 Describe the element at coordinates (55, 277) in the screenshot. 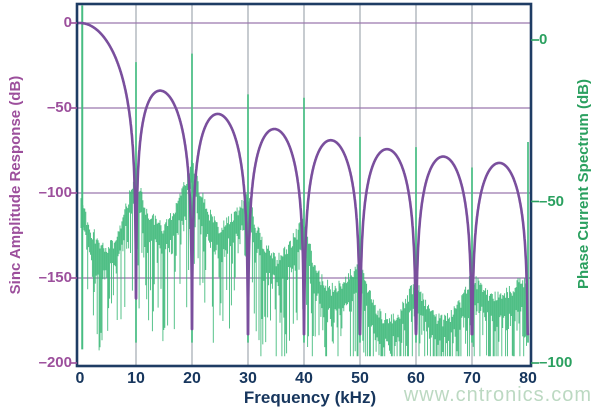

I see `y-left-tick-label: –150` at that location.